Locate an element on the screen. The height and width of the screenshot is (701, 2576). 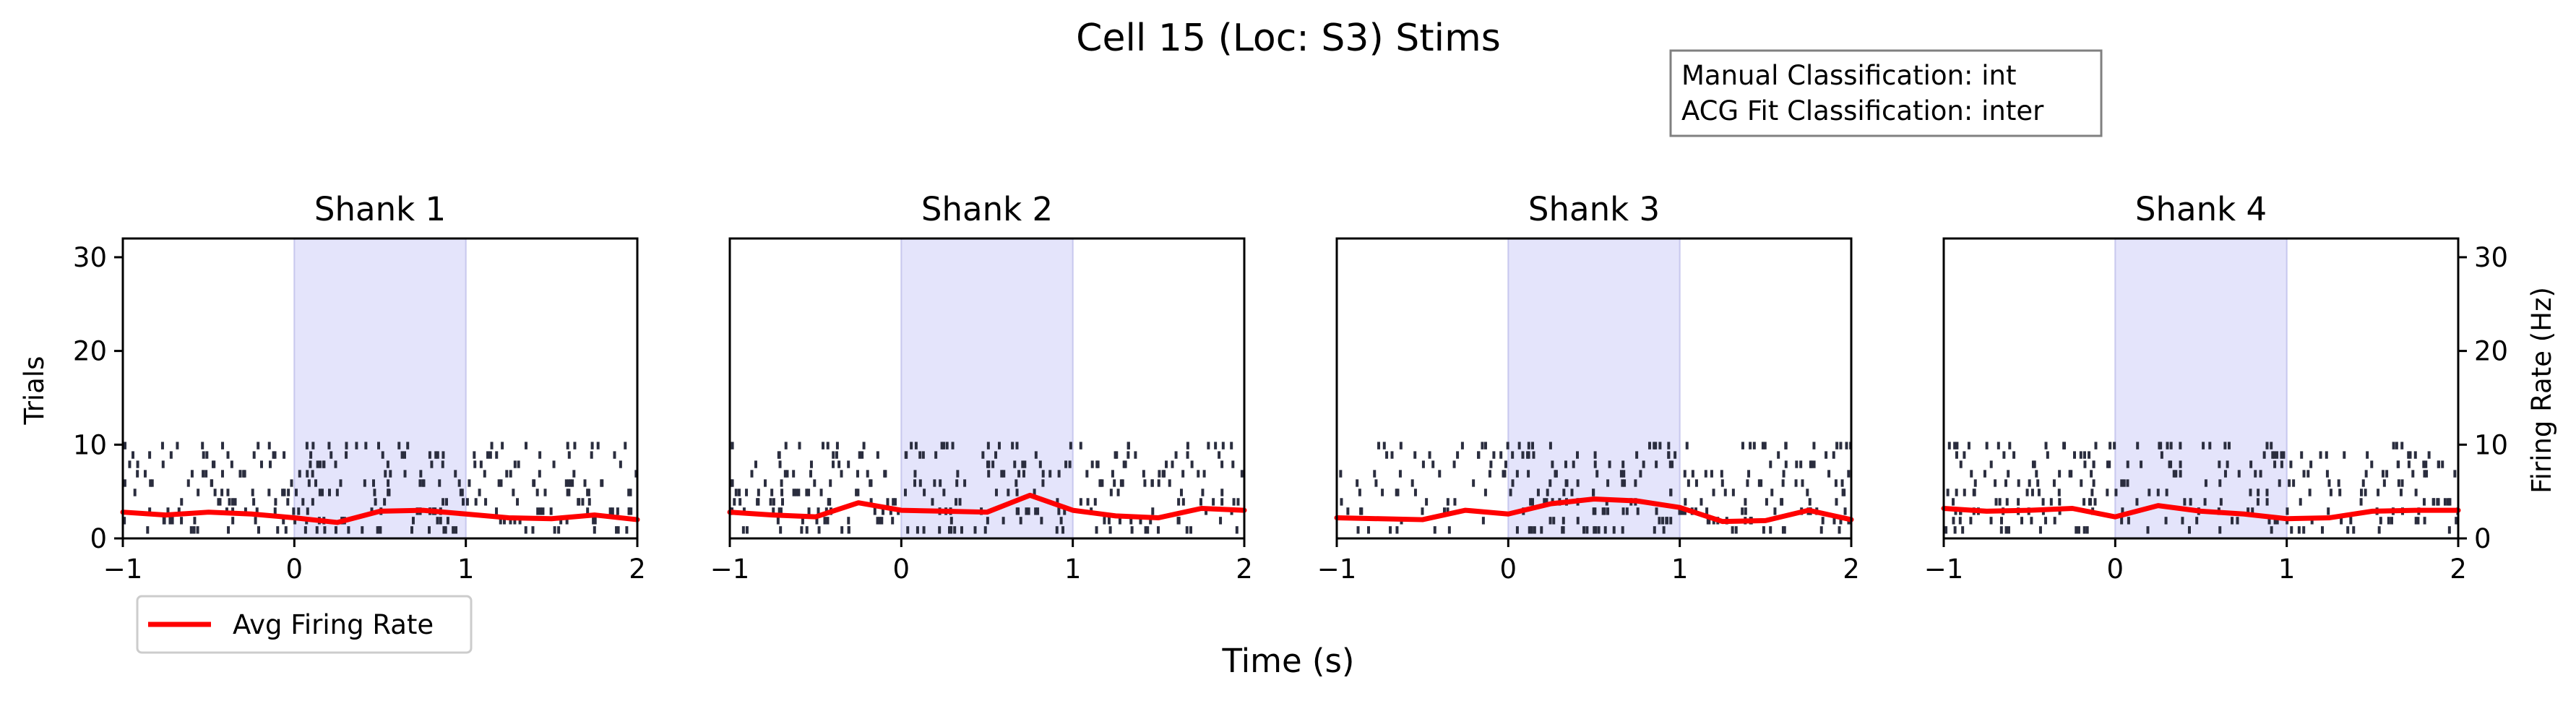
panel-2: Shank 2 −1 0 1 2 is located at coordinates (981, 387).